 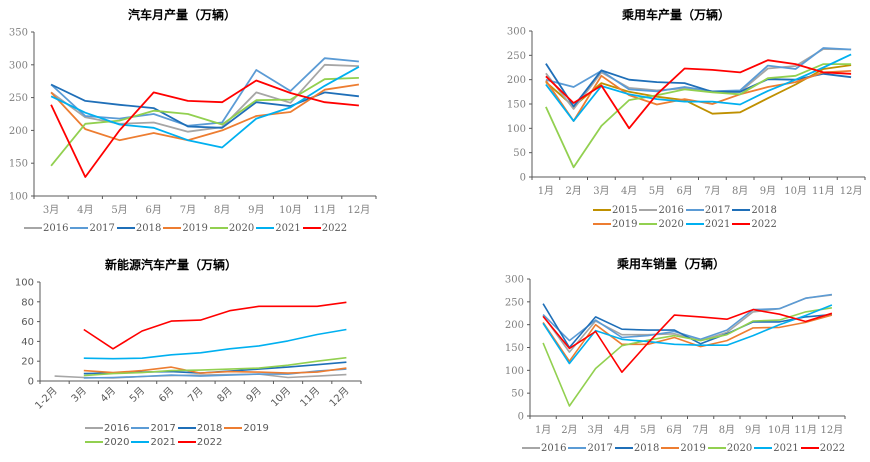 What do you see at coordinates (636, 448) in the screenshot?
I see `legend-item: 2018` at bounding box center [636, 448].